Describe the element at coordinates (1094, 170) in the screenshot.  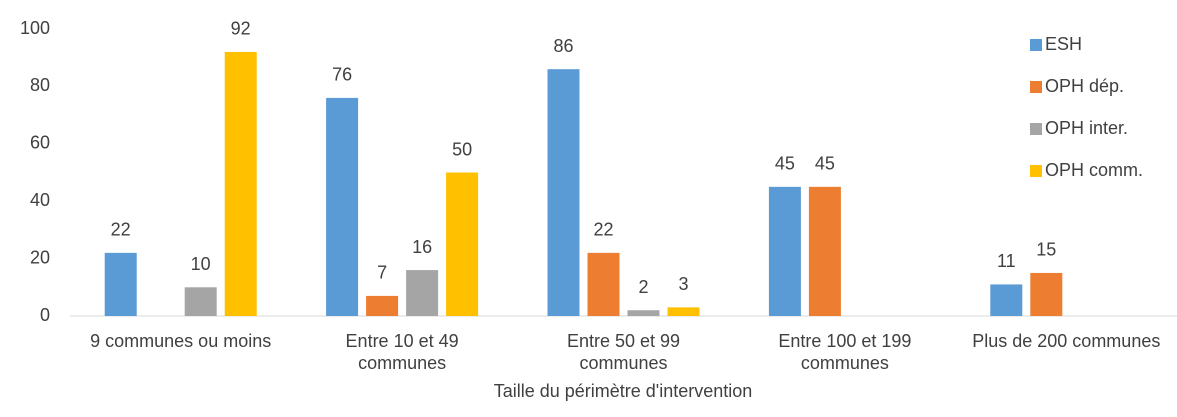
I see `legend-label: OPH comm.` at that location.